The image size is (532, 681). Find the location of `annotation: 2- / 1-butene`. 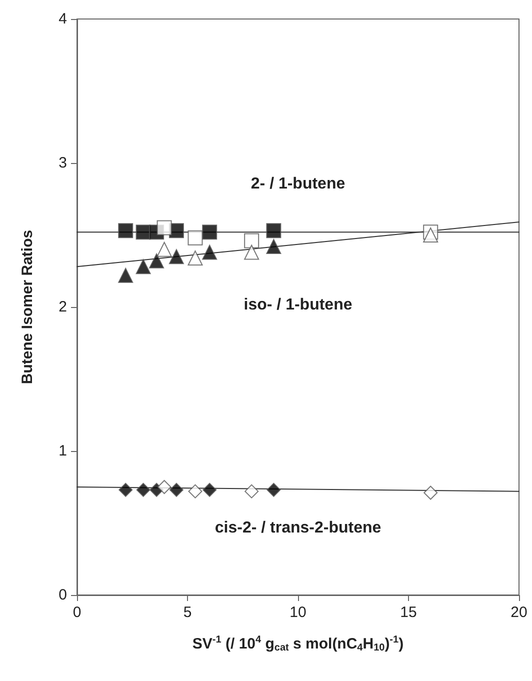

annotation: 2- / 1-butene is located at coordinates (298, 184).